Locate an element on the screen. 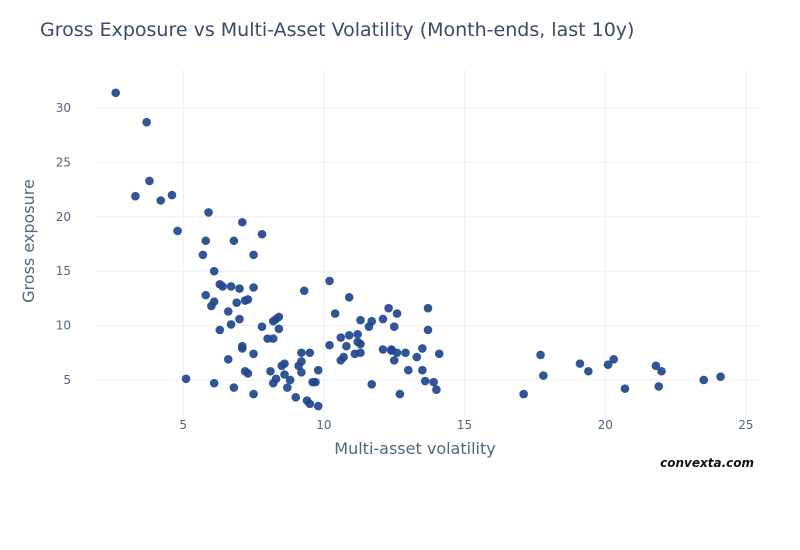 This screenshot has width=800, height=550. y-tick-label: 20 is located at coordinates (63, 217).